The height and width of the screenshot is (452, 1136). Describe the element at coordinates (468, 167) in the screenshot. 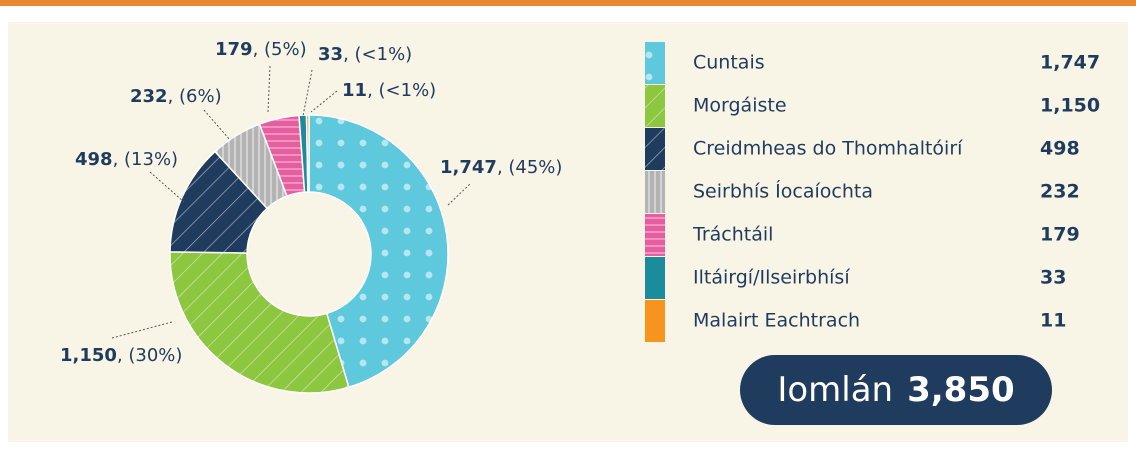

I see `data-label-value: 1,747` at that location.